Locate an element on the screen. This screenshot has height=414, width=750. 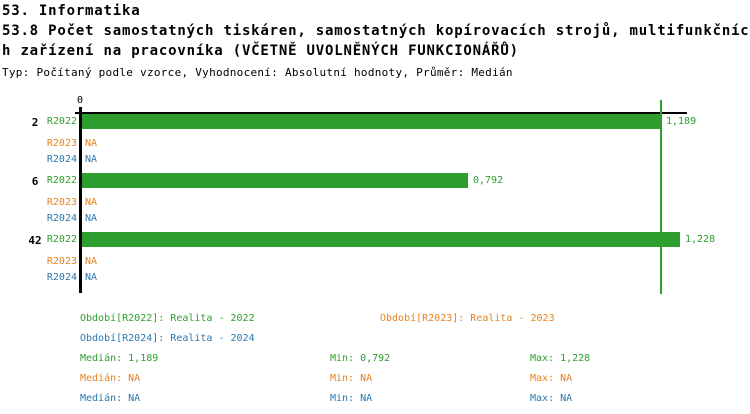
category-label: 6 is located at coordinates (35, 181).